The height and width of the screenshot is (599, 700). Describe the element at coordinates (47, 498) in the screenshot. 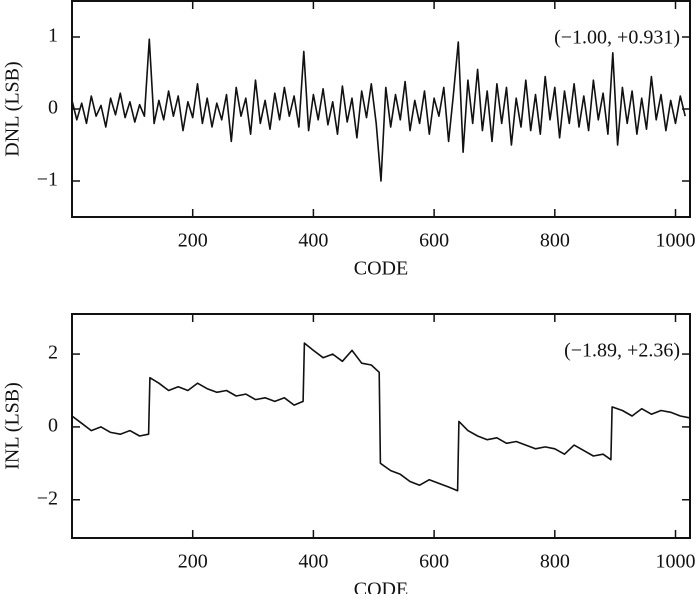

I see `y-tick-label: −2` at that location.